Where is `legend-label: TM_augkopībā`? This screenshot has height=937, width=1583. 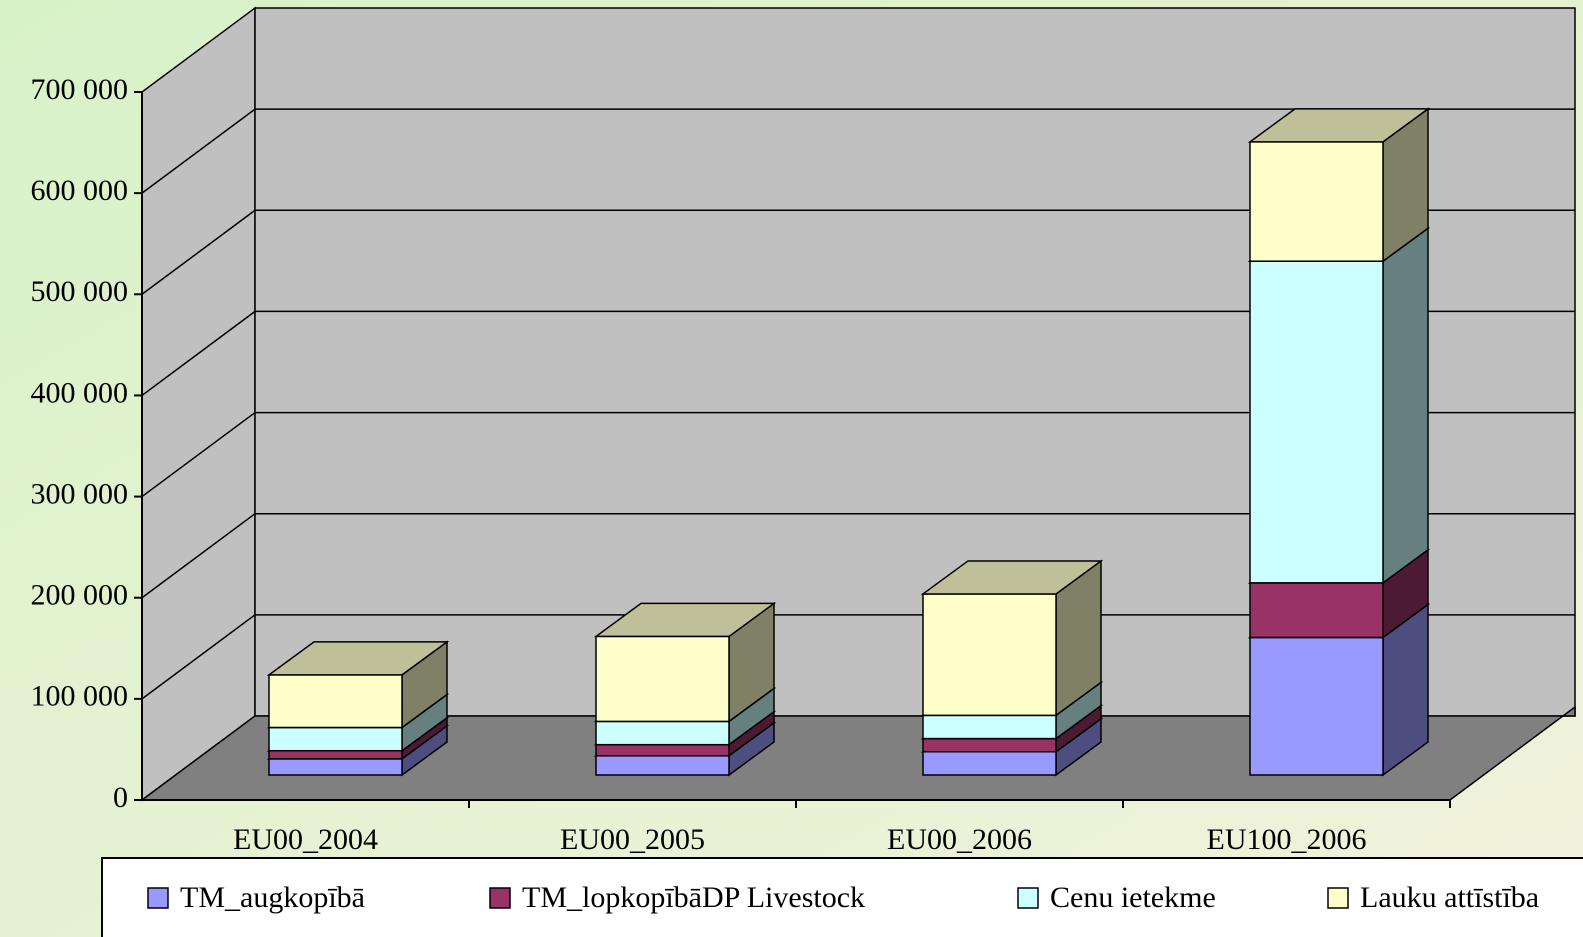
legend-label: TM_augkopībā is located at coordinates (272, 897).